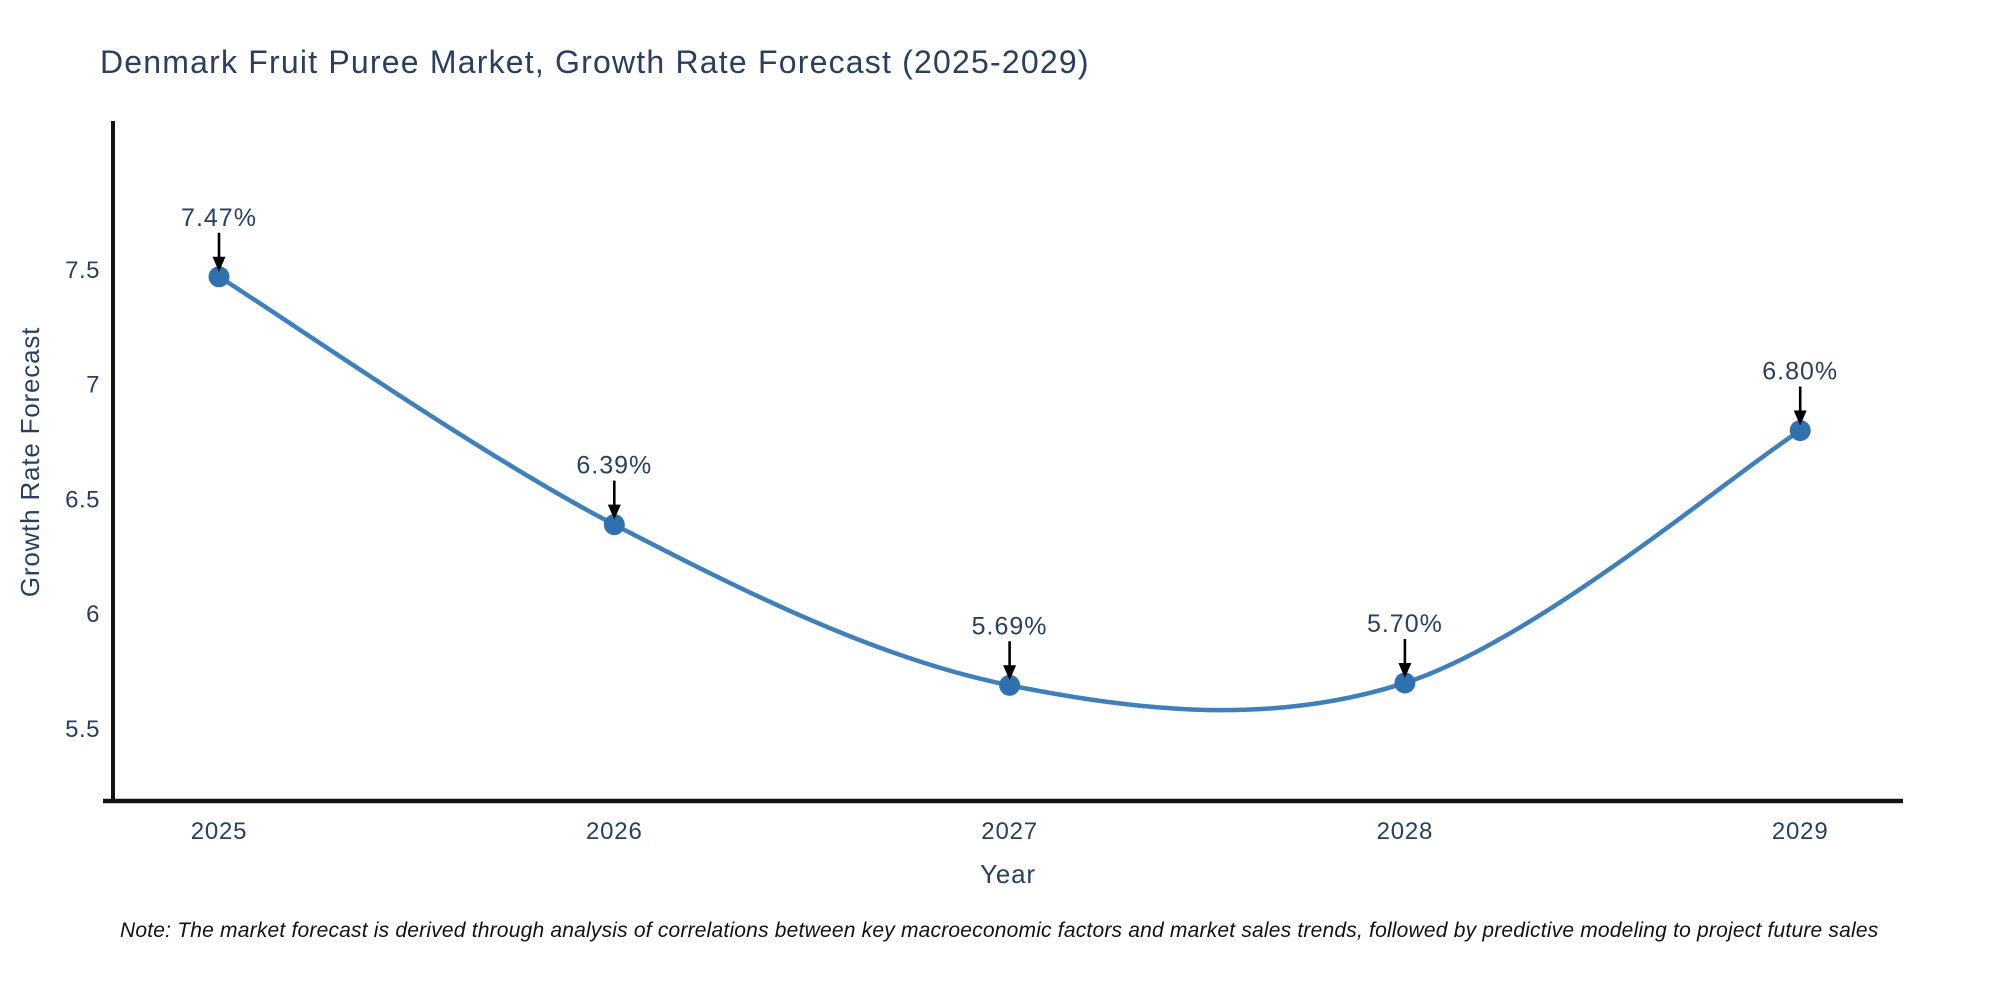 The image size is (2000, 1000). I want to click on y-axis-title: Growth Rate Forecast, so click(30, 462).